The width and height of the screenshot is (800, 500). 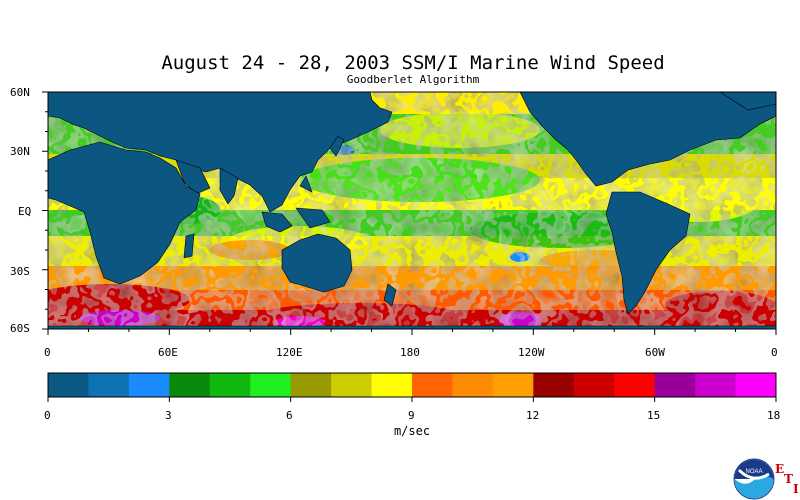 I want to click on noaa-logo-text: NOAA, so click(x=753, y=472).